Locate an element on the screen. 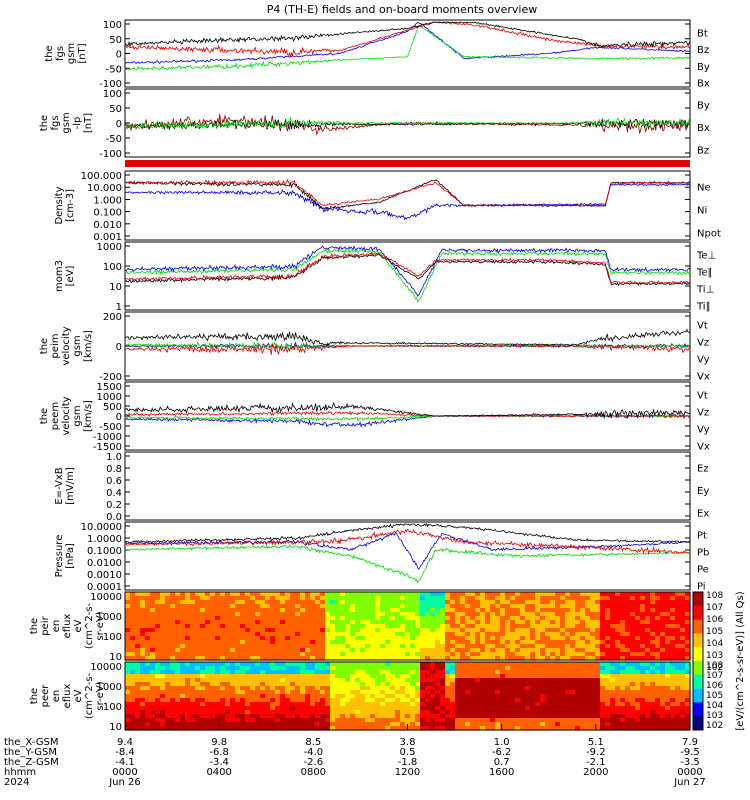 This screenshot has height=800, width=750. y-axis-label-line: gsm is located at coordinates (77, 415).